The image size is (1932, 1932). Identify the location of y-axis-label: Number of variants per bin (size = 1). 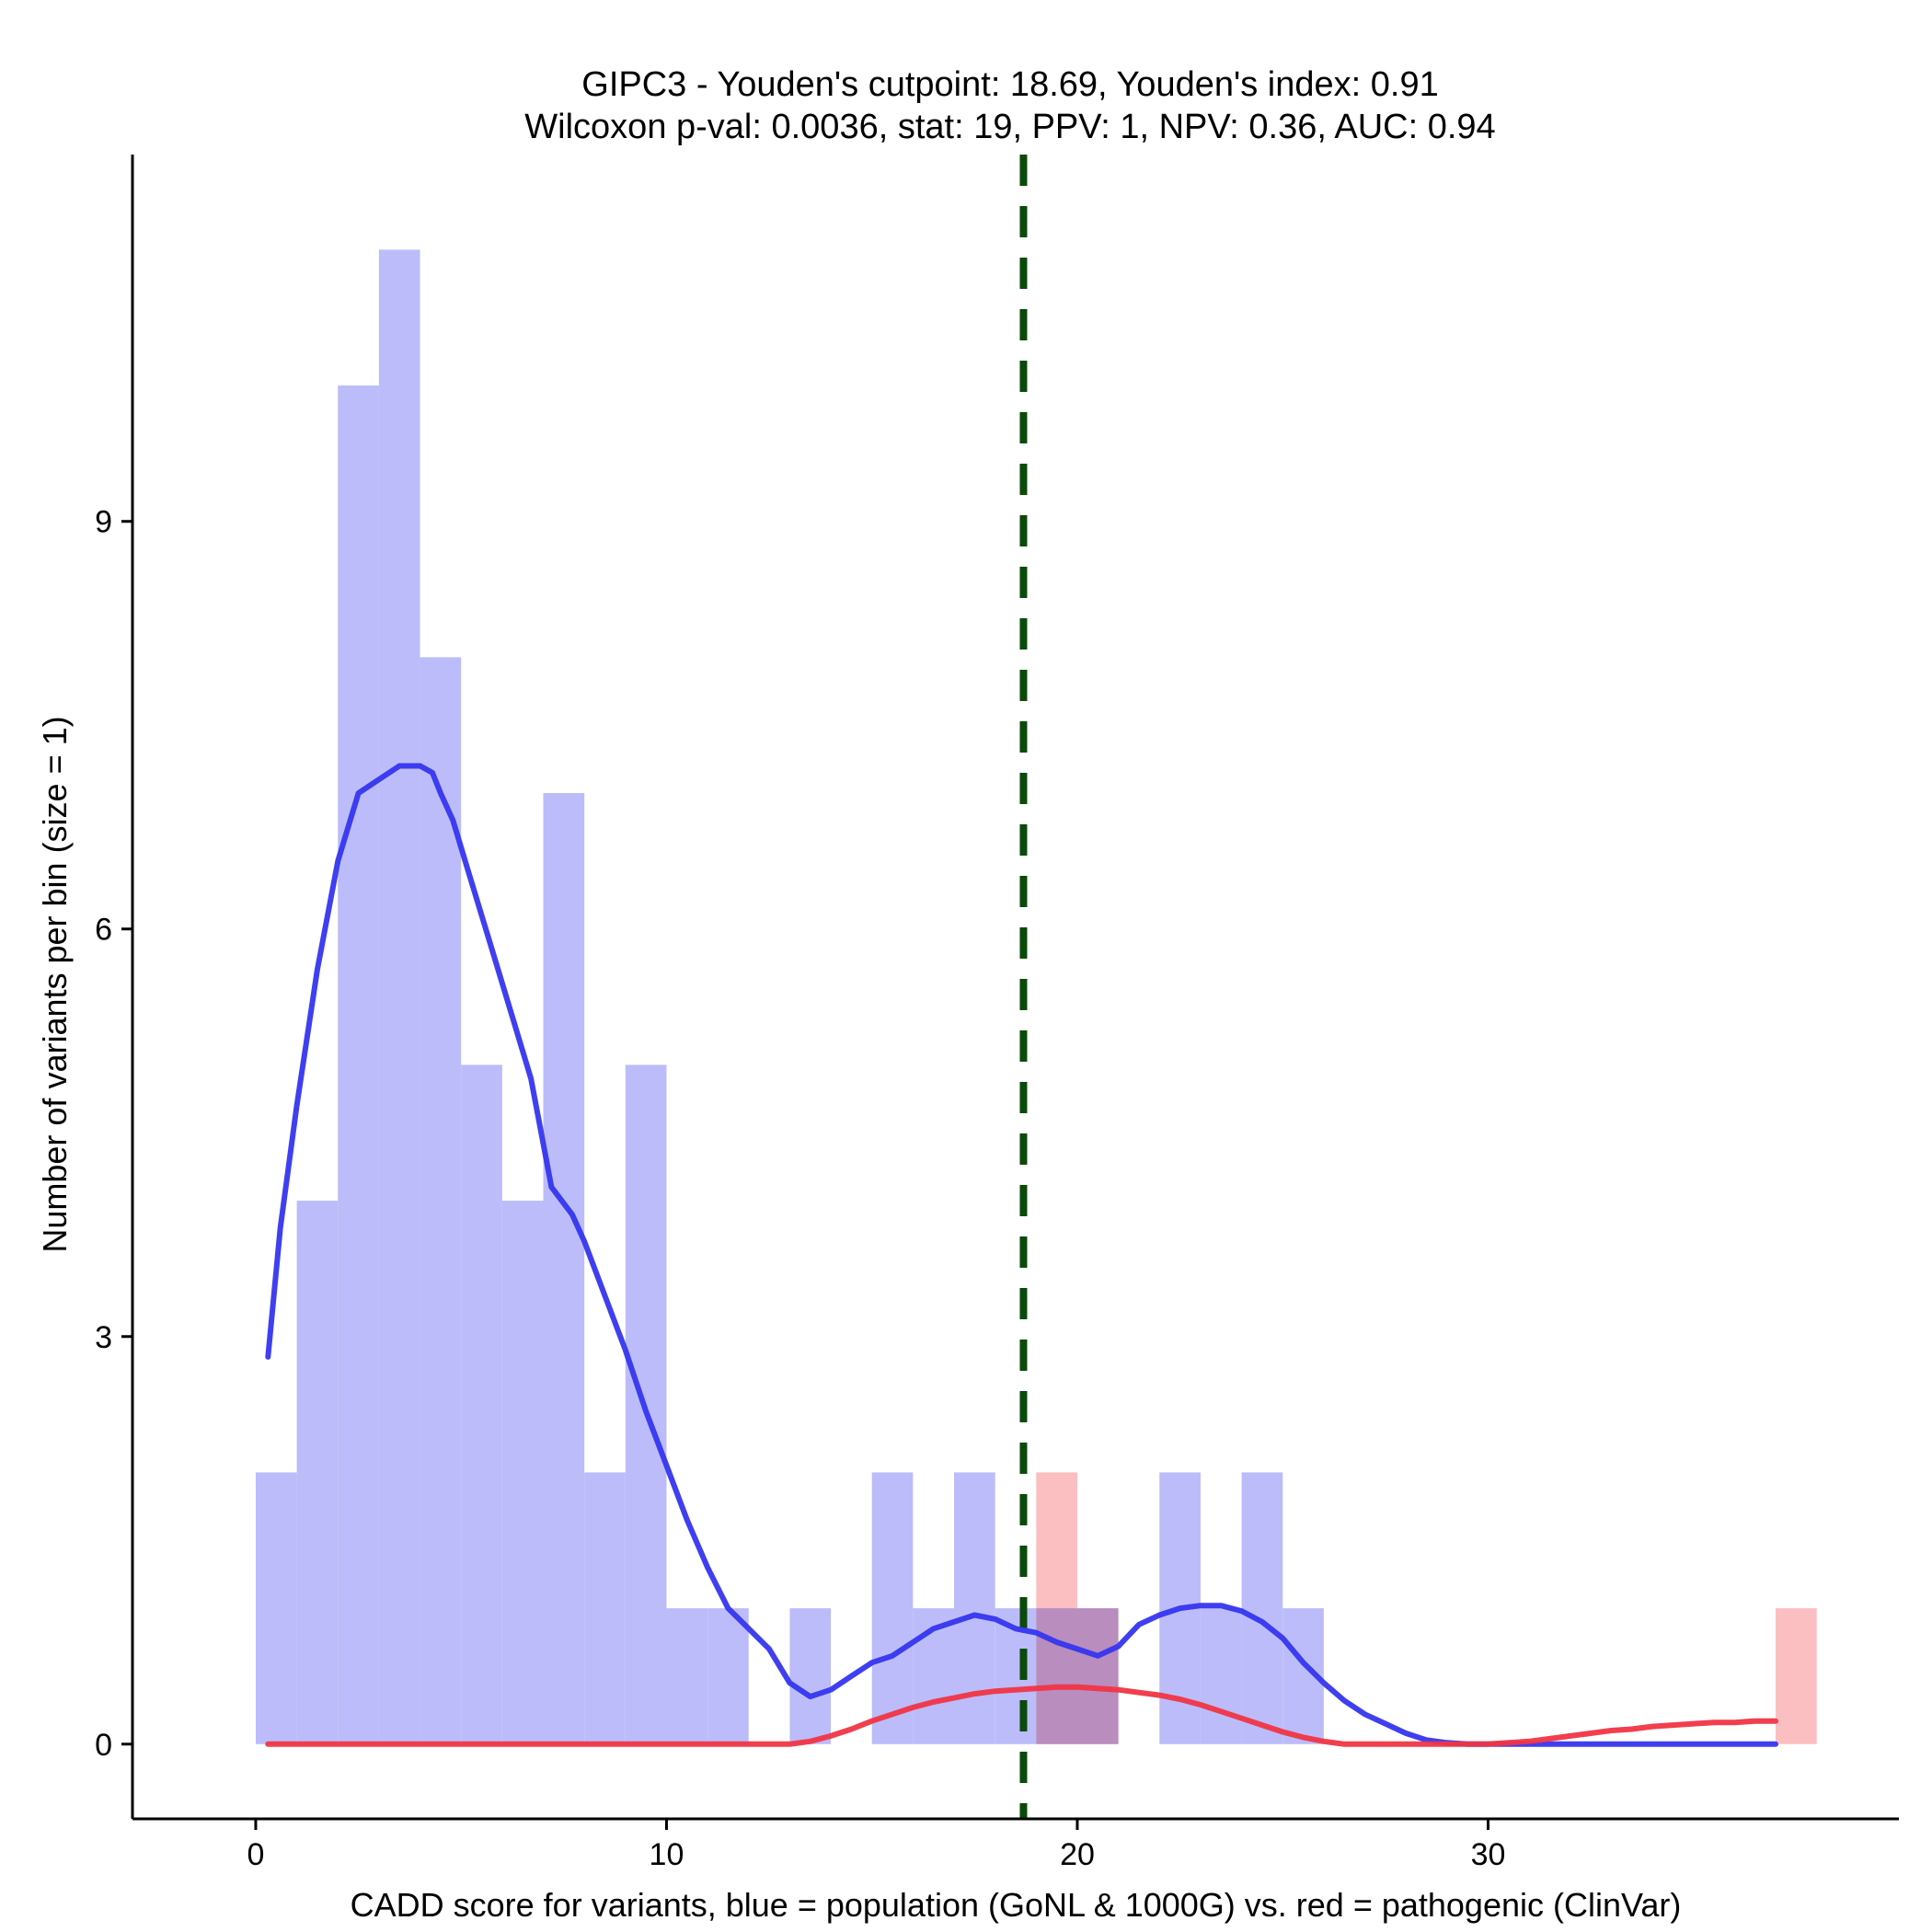
(55, 984).